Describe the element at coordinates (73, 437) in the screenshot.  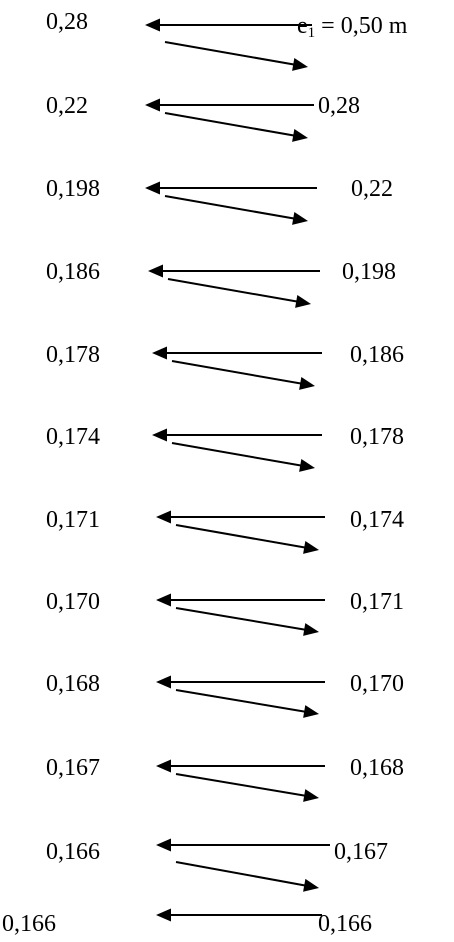
I see `left-value-5: 0,174` at that location.